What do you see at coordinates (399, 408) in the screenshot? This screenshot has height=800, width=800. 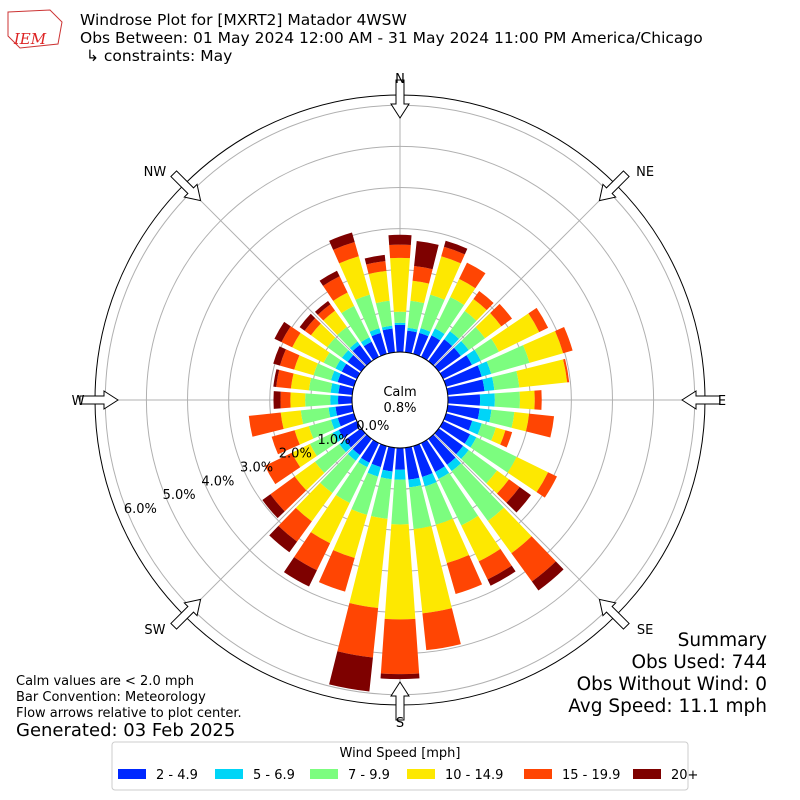 I see `calm-value: 0.8%` at bounding box center [399, 408].